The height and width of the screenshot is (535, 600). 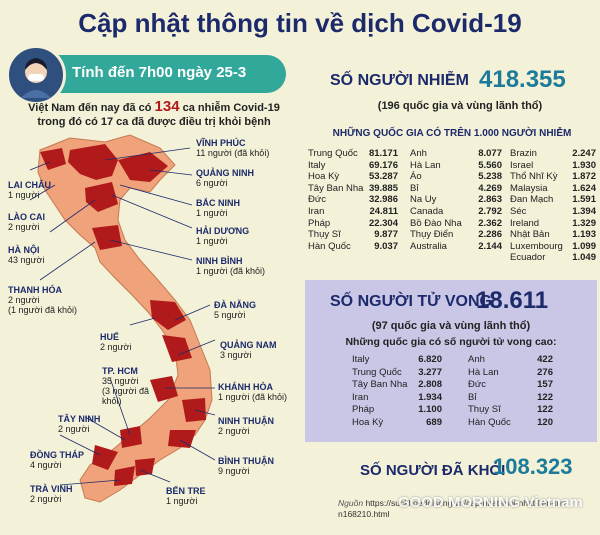 I want to click on province-label: BÌNH THUẬN 9 người, so click(x=246, y=466).